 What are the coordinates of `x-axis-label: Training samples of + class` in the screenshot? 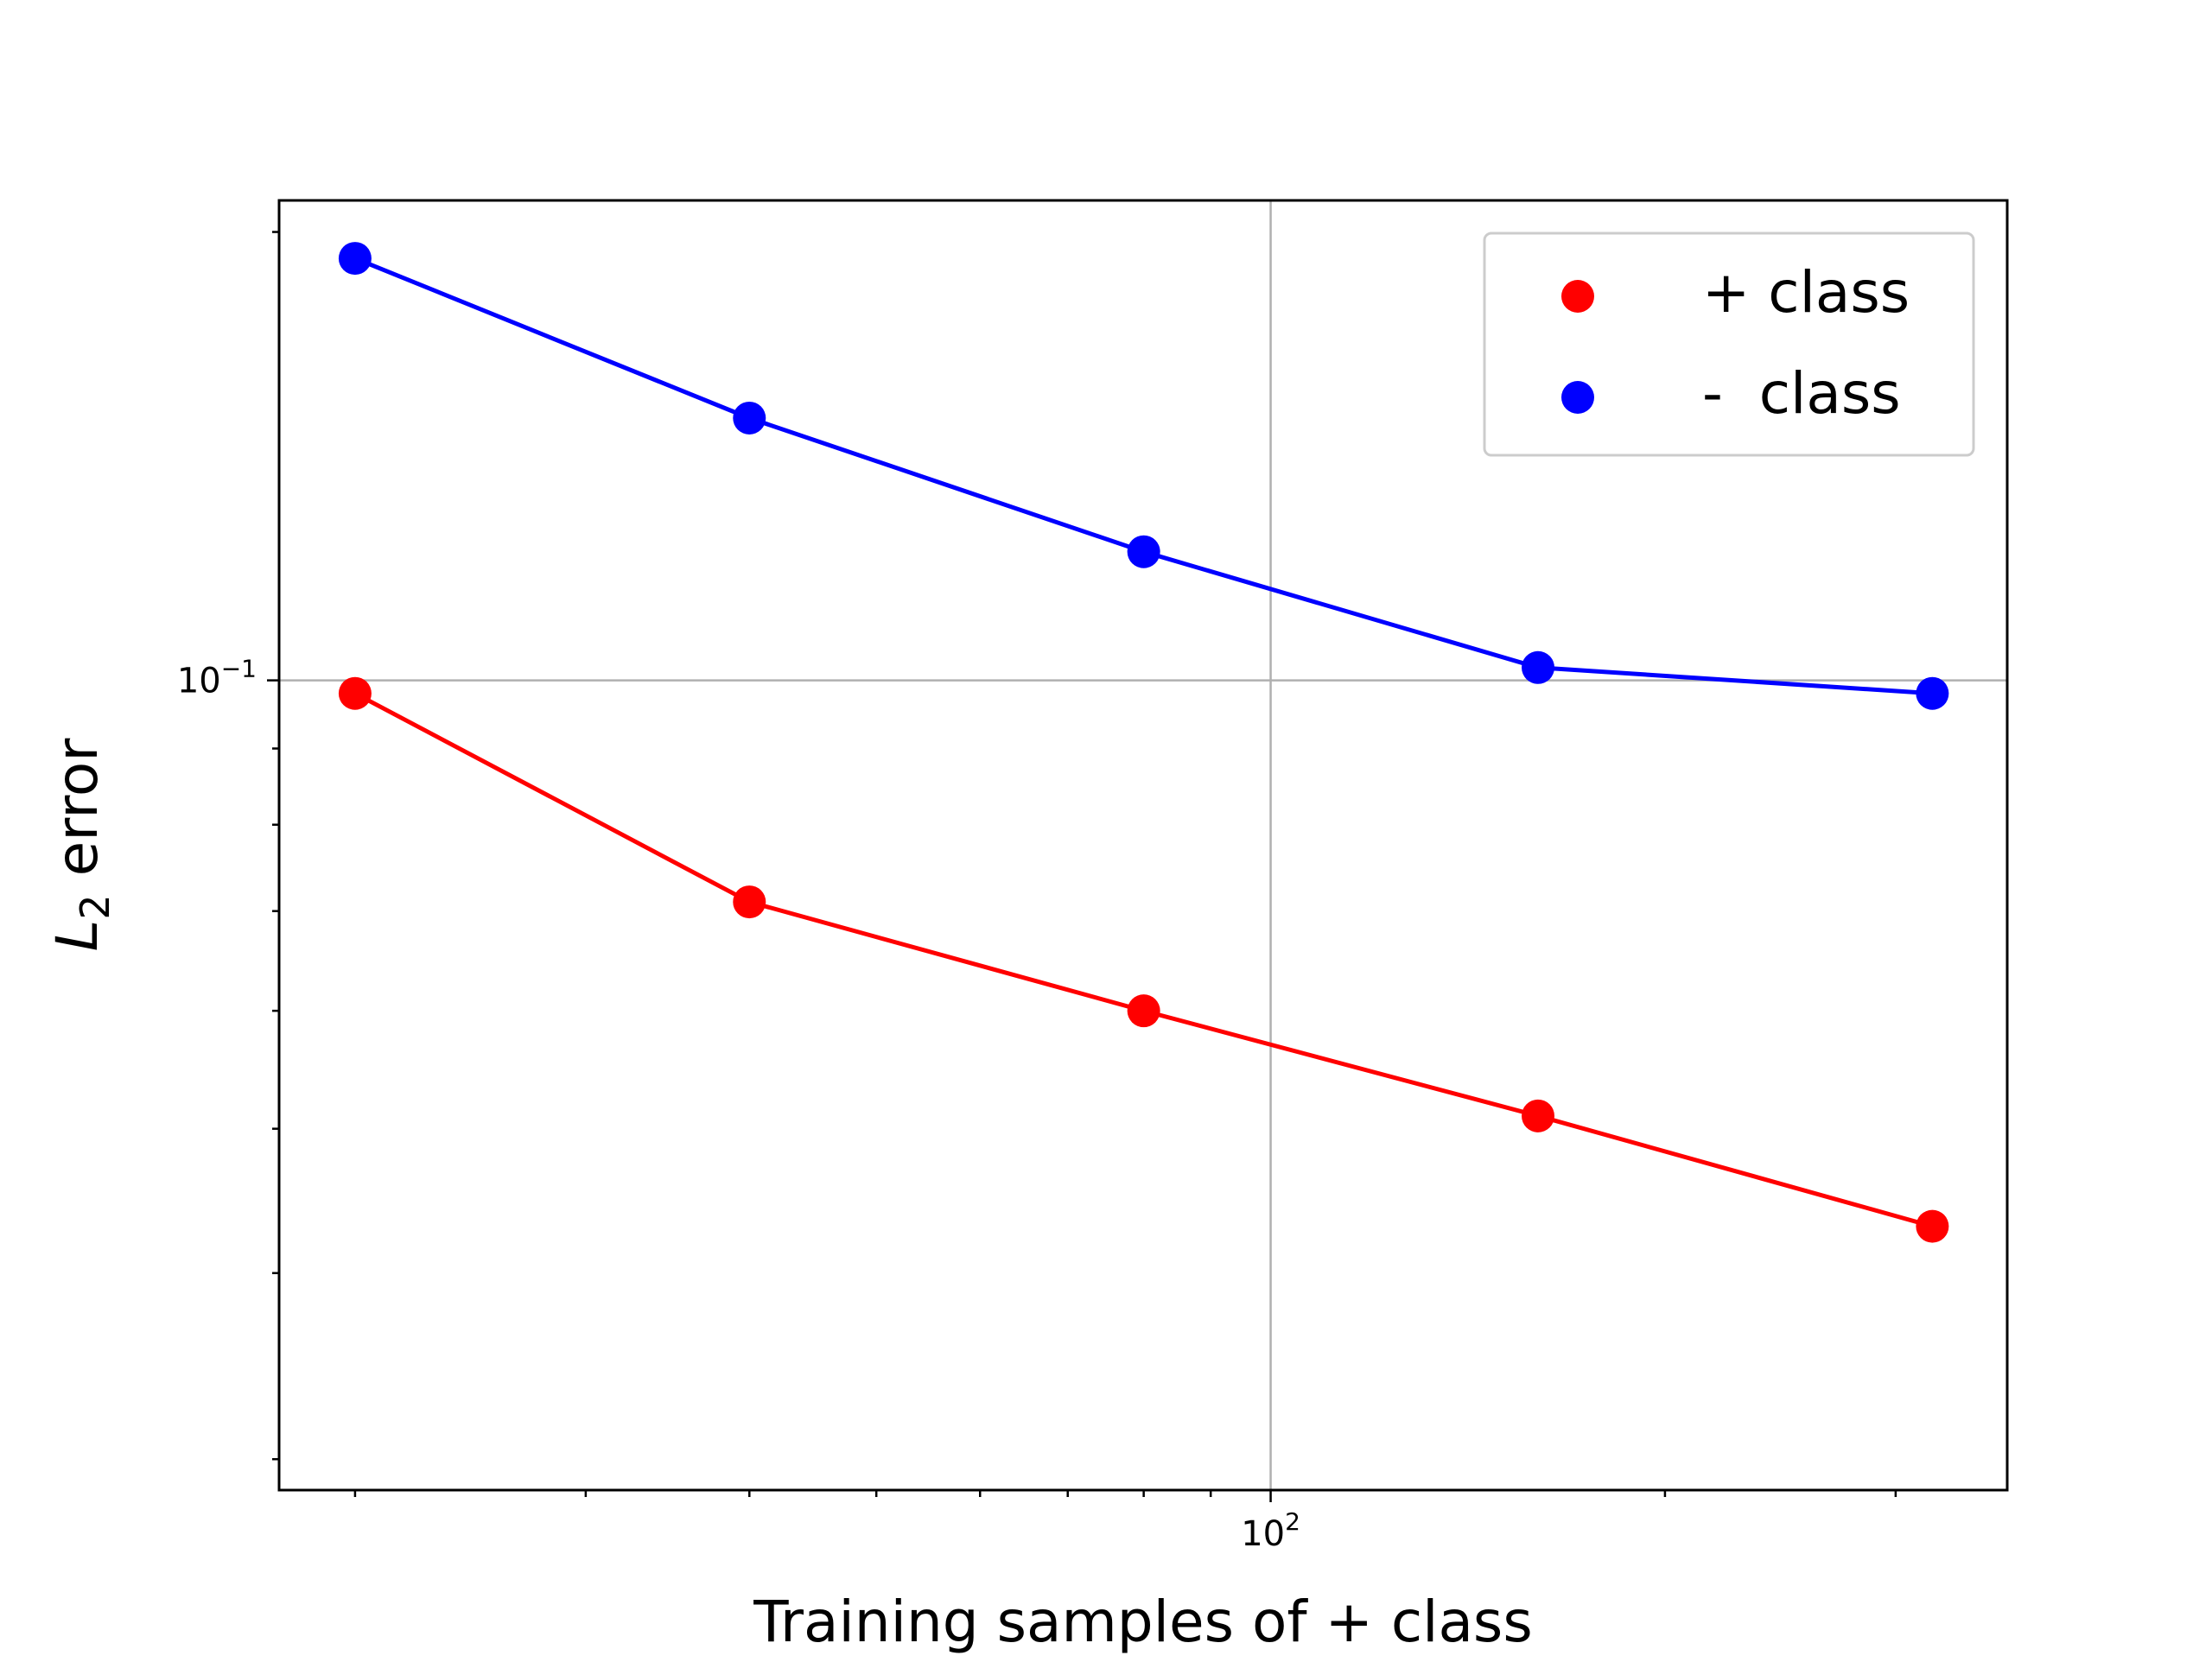 It's located at (1142, 1622).